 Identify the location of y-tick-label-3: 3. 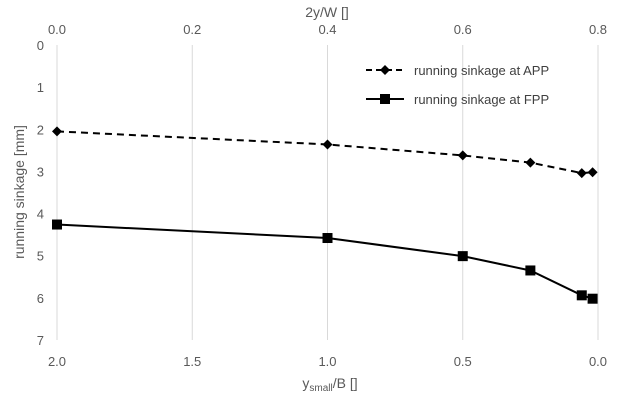
(40, 171).